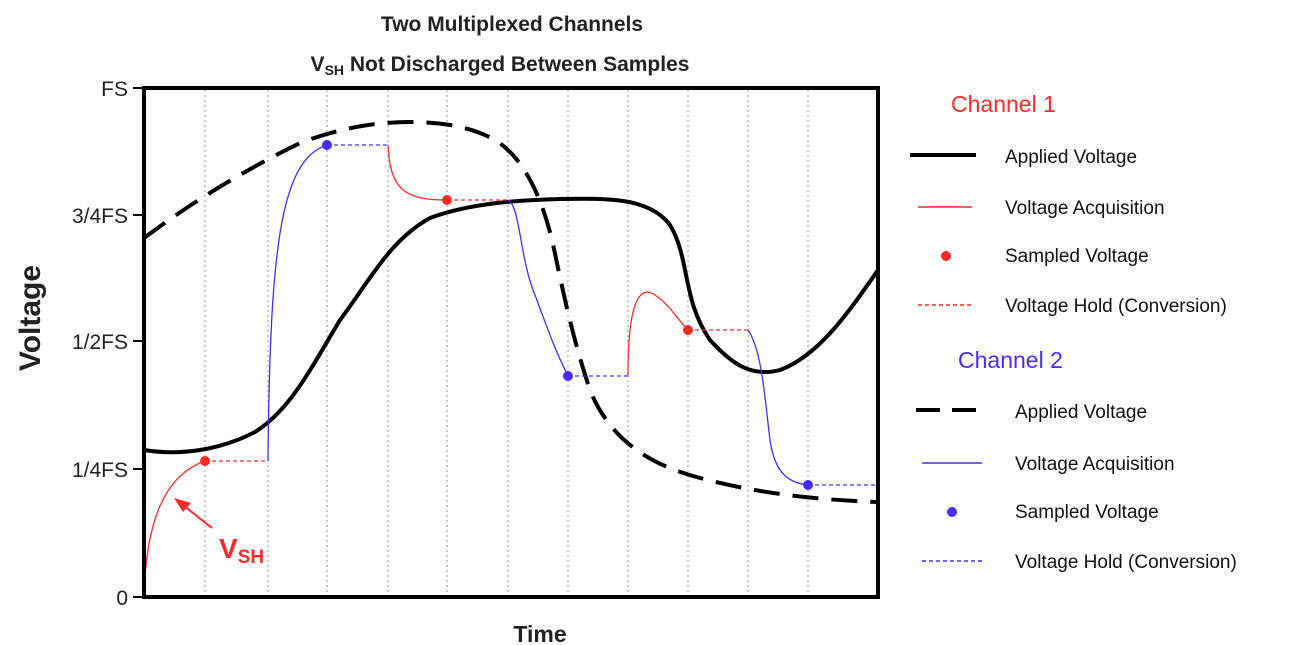 The image size is (1299, 645). I want to click on vsh-label-sub: SH, so click(251, 557).